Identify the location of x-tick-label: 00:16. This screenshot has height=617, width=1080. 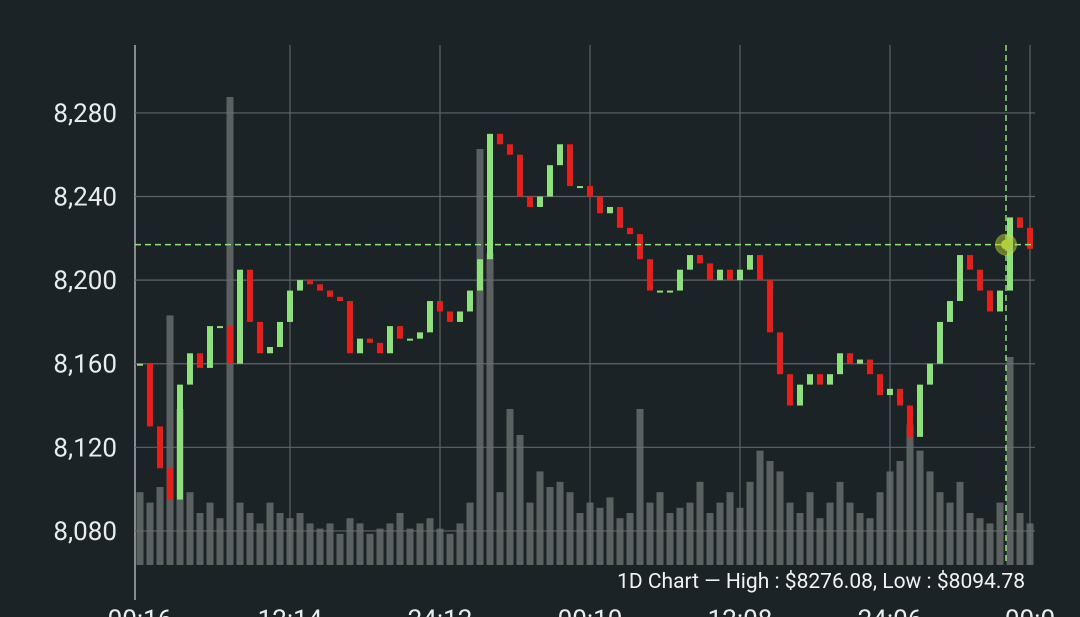
(140, 611).